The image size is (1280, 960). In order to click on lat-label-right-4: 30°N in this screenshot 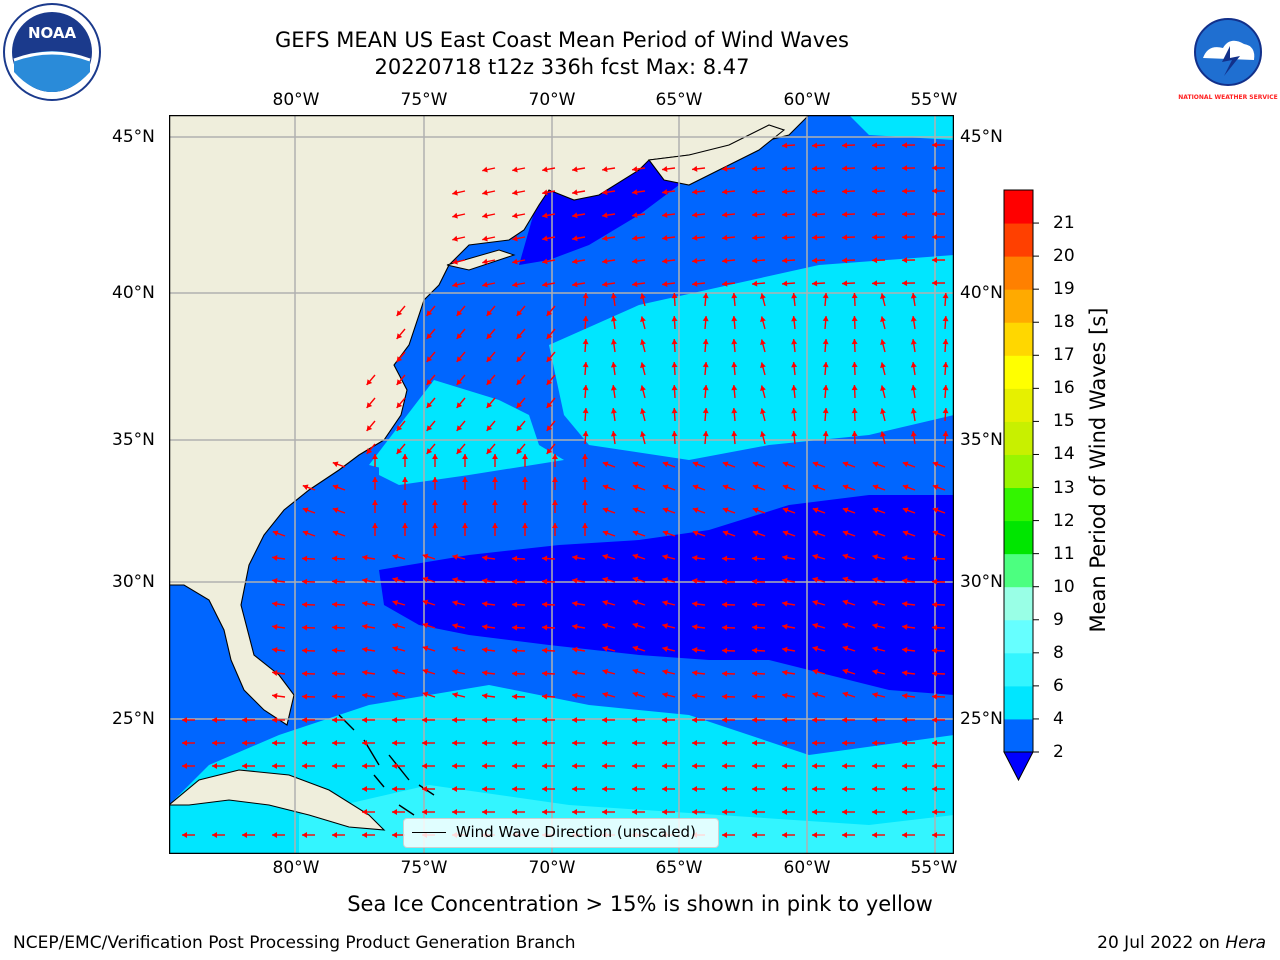, I will do `click(981, 582)`.